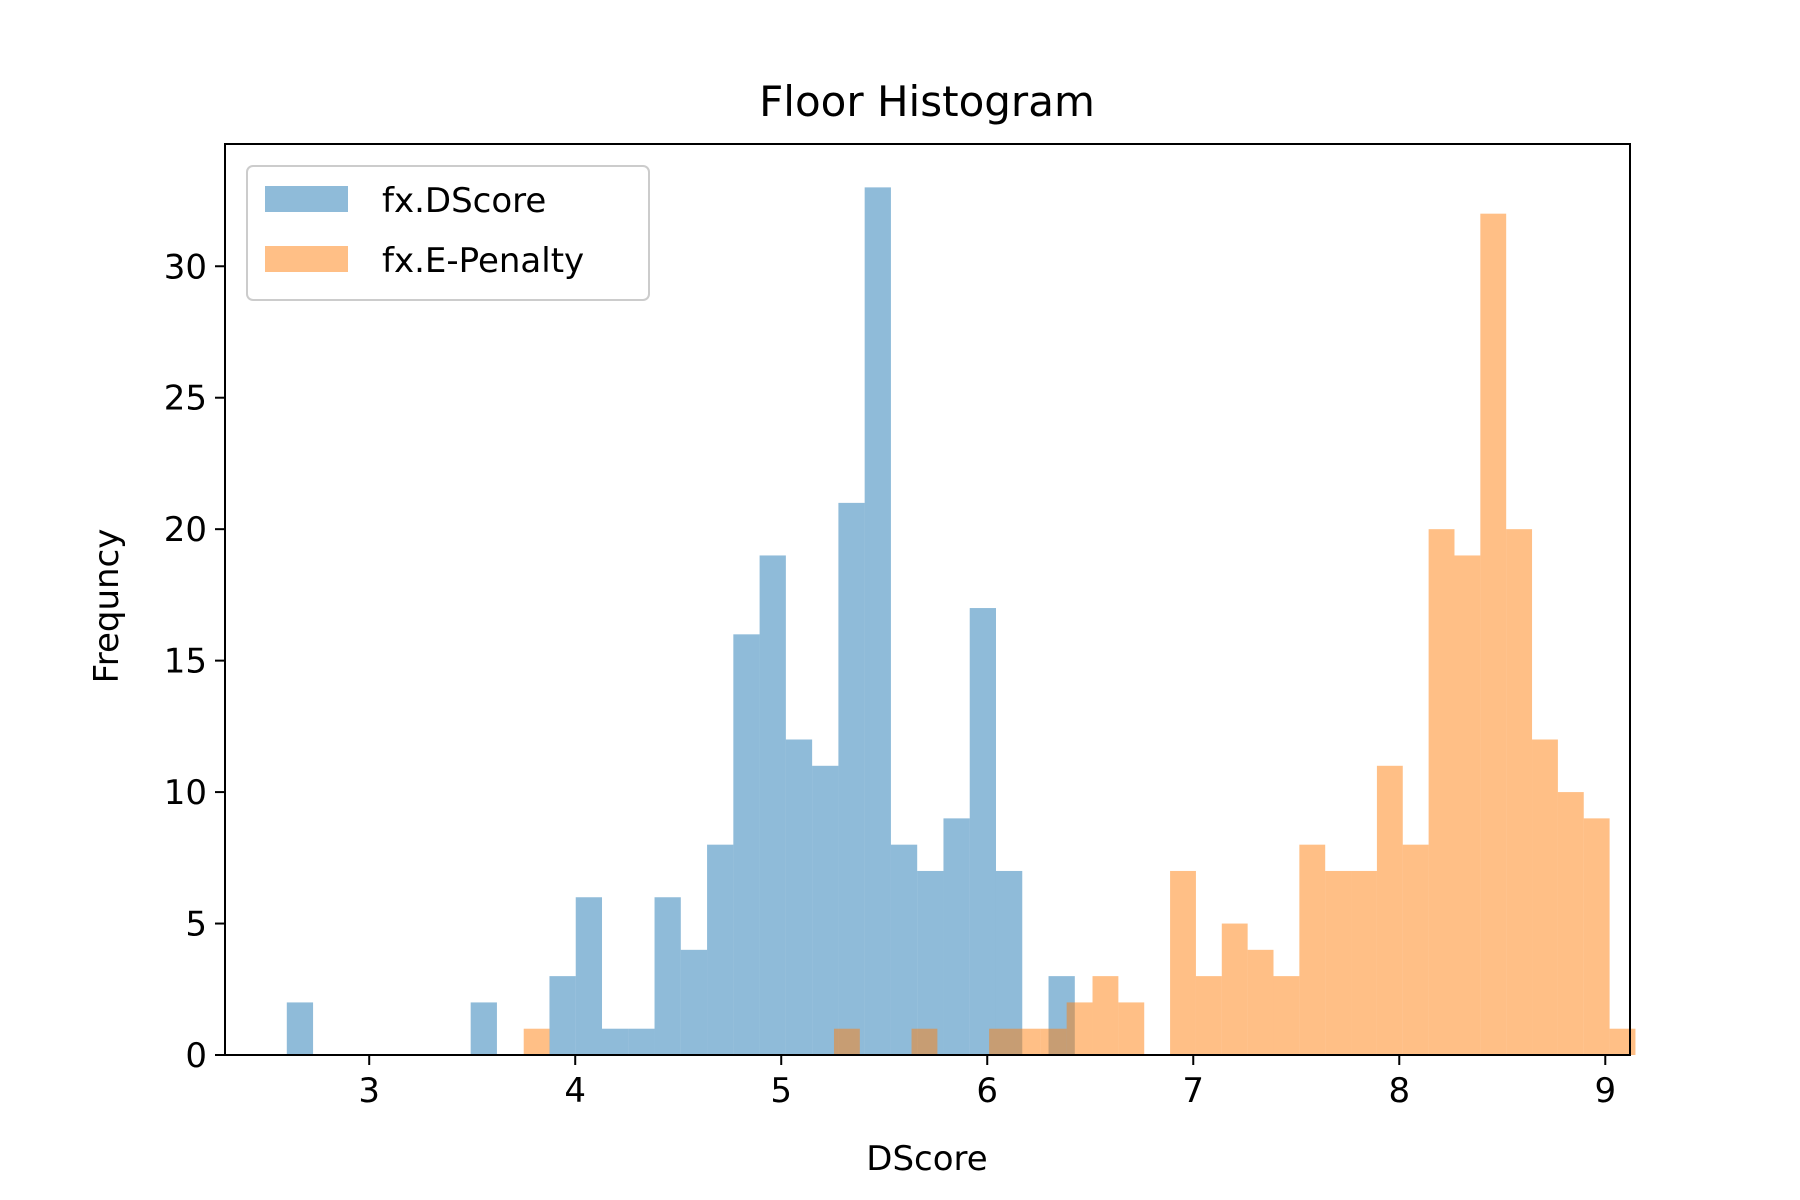 The width and height of the screenshot is (1800, 1200). I want to click on y-tick-label: 5, so click(196, 925).